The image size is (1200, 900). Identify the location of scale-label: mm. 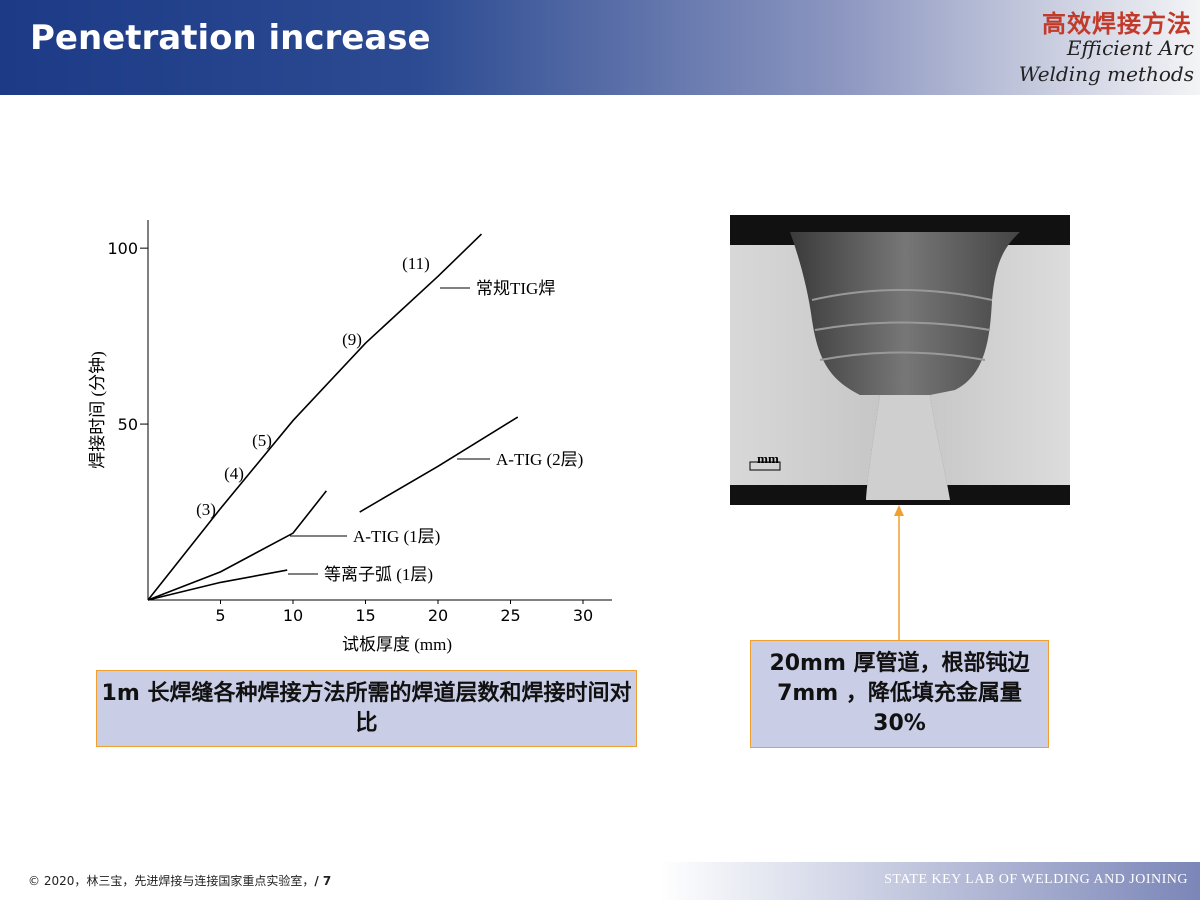
(768, 458).